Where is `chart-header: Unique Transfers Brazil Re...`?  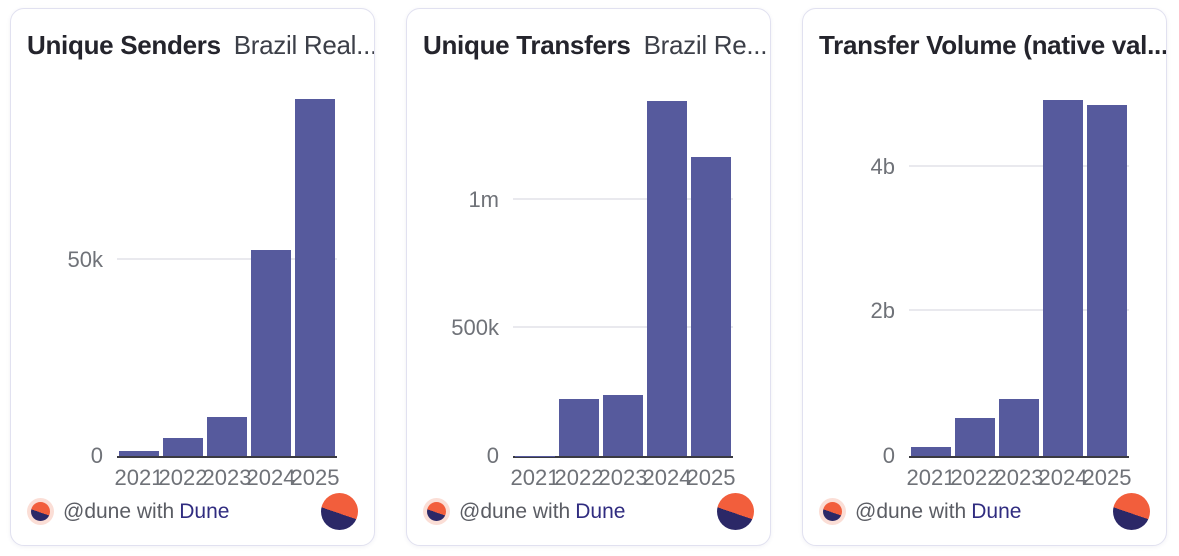
chart-header: Unique Transfers Brazil Re... is located at coordinates (588, 35).